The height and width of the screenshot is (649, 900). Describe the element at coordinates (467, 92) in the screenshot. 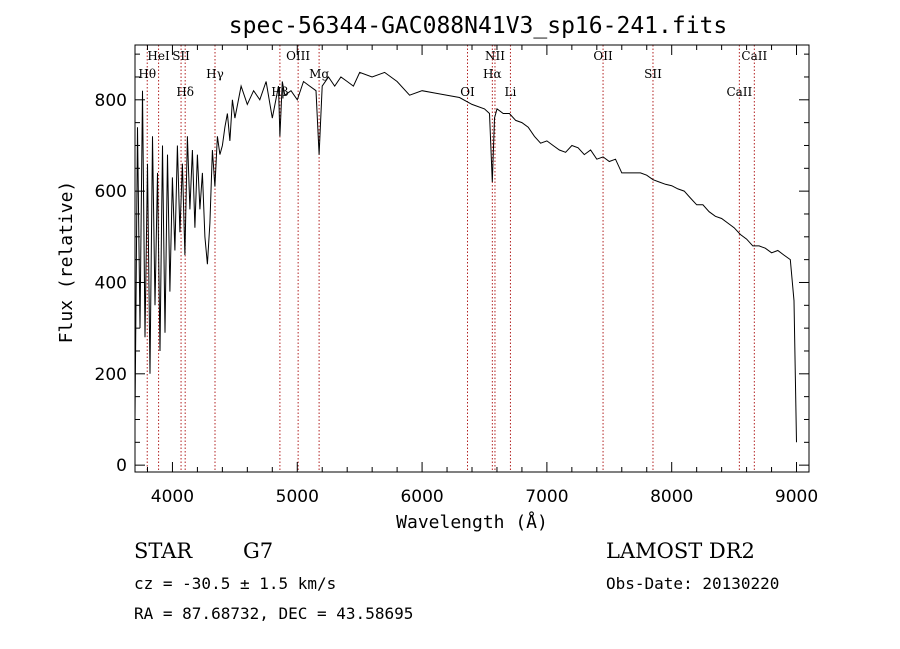

I see `line-marker-label: OI` at that location.